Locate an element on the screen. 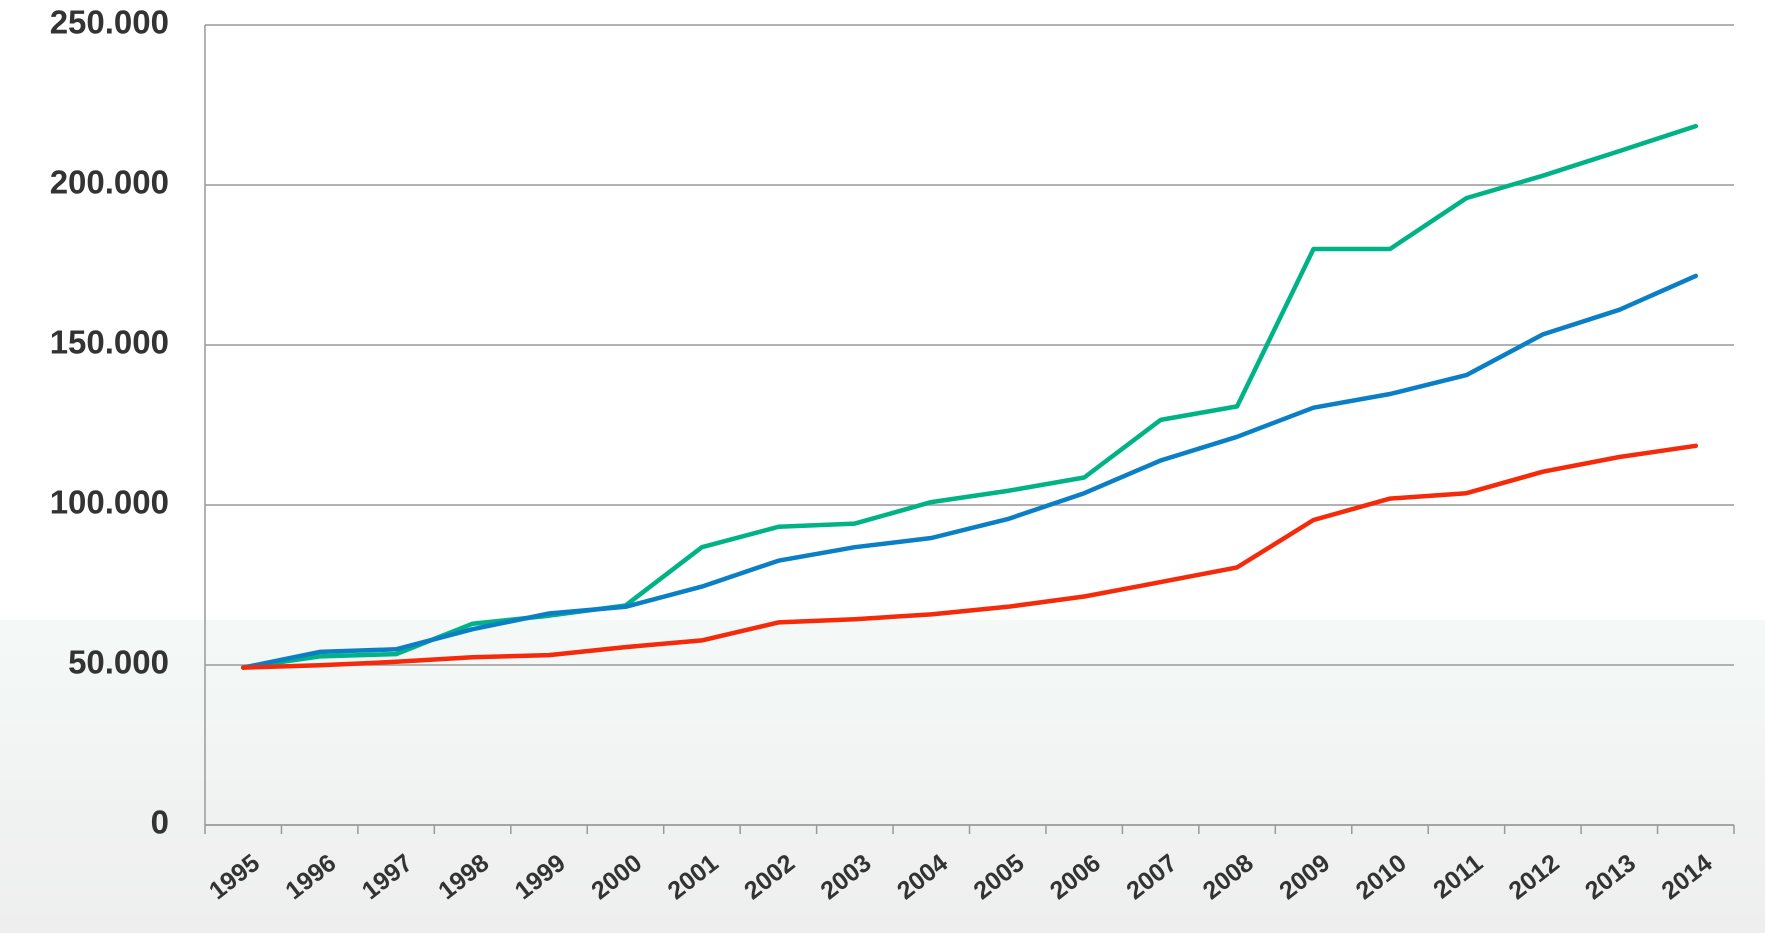 The height and width of the screenshot is (933, 1765). y-tick-label: 250.000 is located at coordinates (109, 22).